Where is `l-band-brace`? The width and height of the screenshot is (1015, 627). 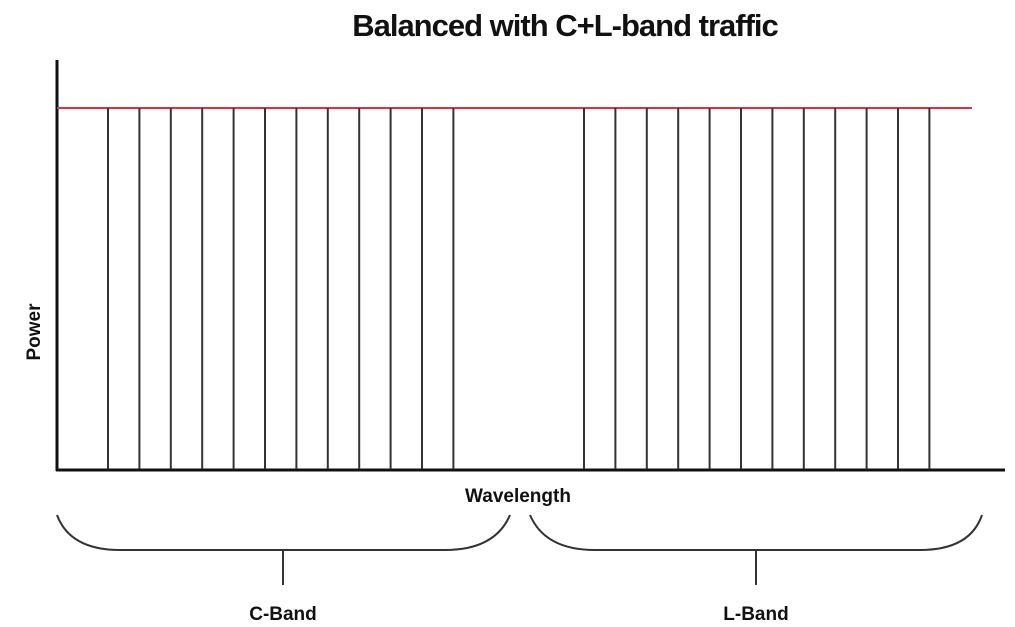
l-band-brace is located at coordinates (756, 532).